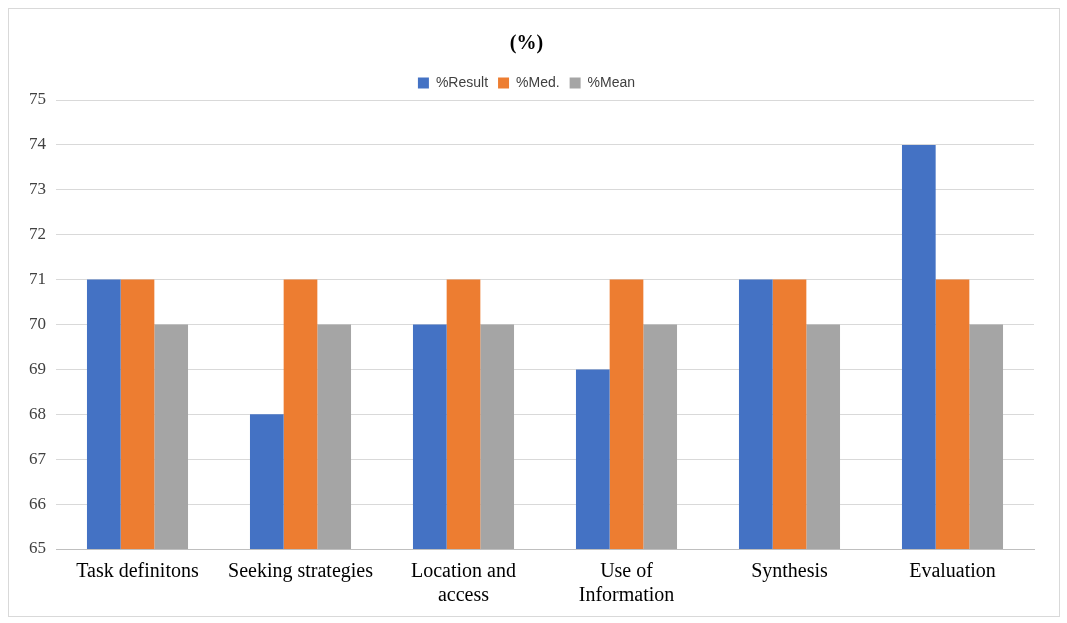 This screenshot has height=623, width=1067. Describe the element at coordinates (538, 81) in the screenshot. I see `legend-label: %Med.` at that location.